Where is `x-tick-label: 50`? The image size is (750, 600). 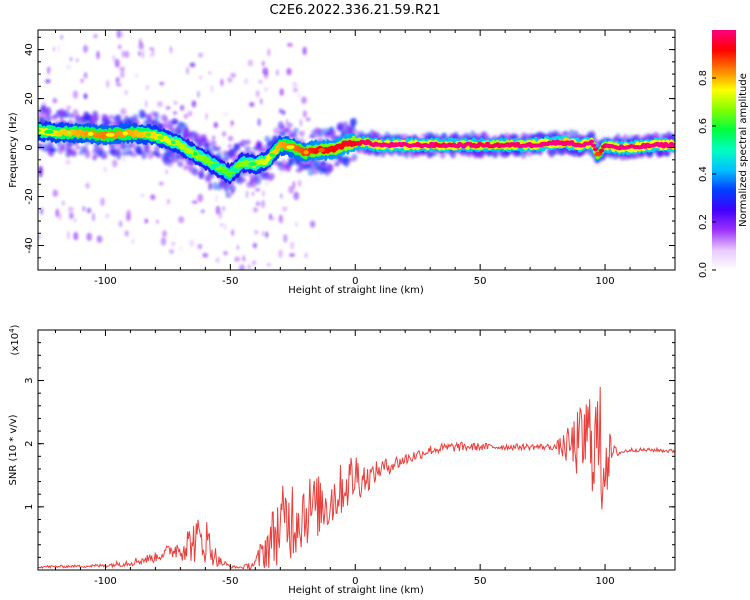 x-tick-label: 50 is located at coordinates (480, 581).